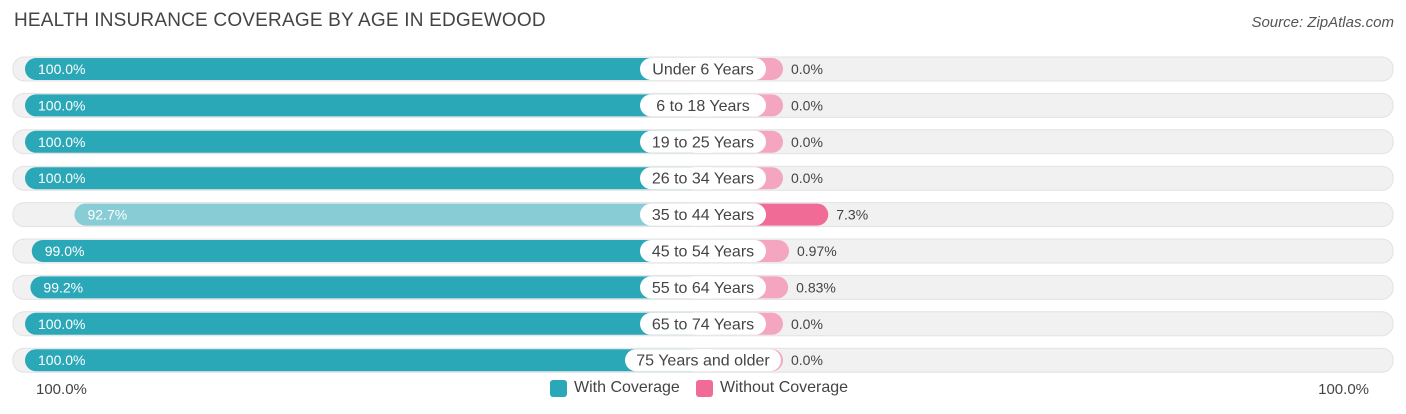 The width and height of the screenshot is (1406, 414). I want to click on value-label-without-coverage: 0.97%, so click(817, 251).